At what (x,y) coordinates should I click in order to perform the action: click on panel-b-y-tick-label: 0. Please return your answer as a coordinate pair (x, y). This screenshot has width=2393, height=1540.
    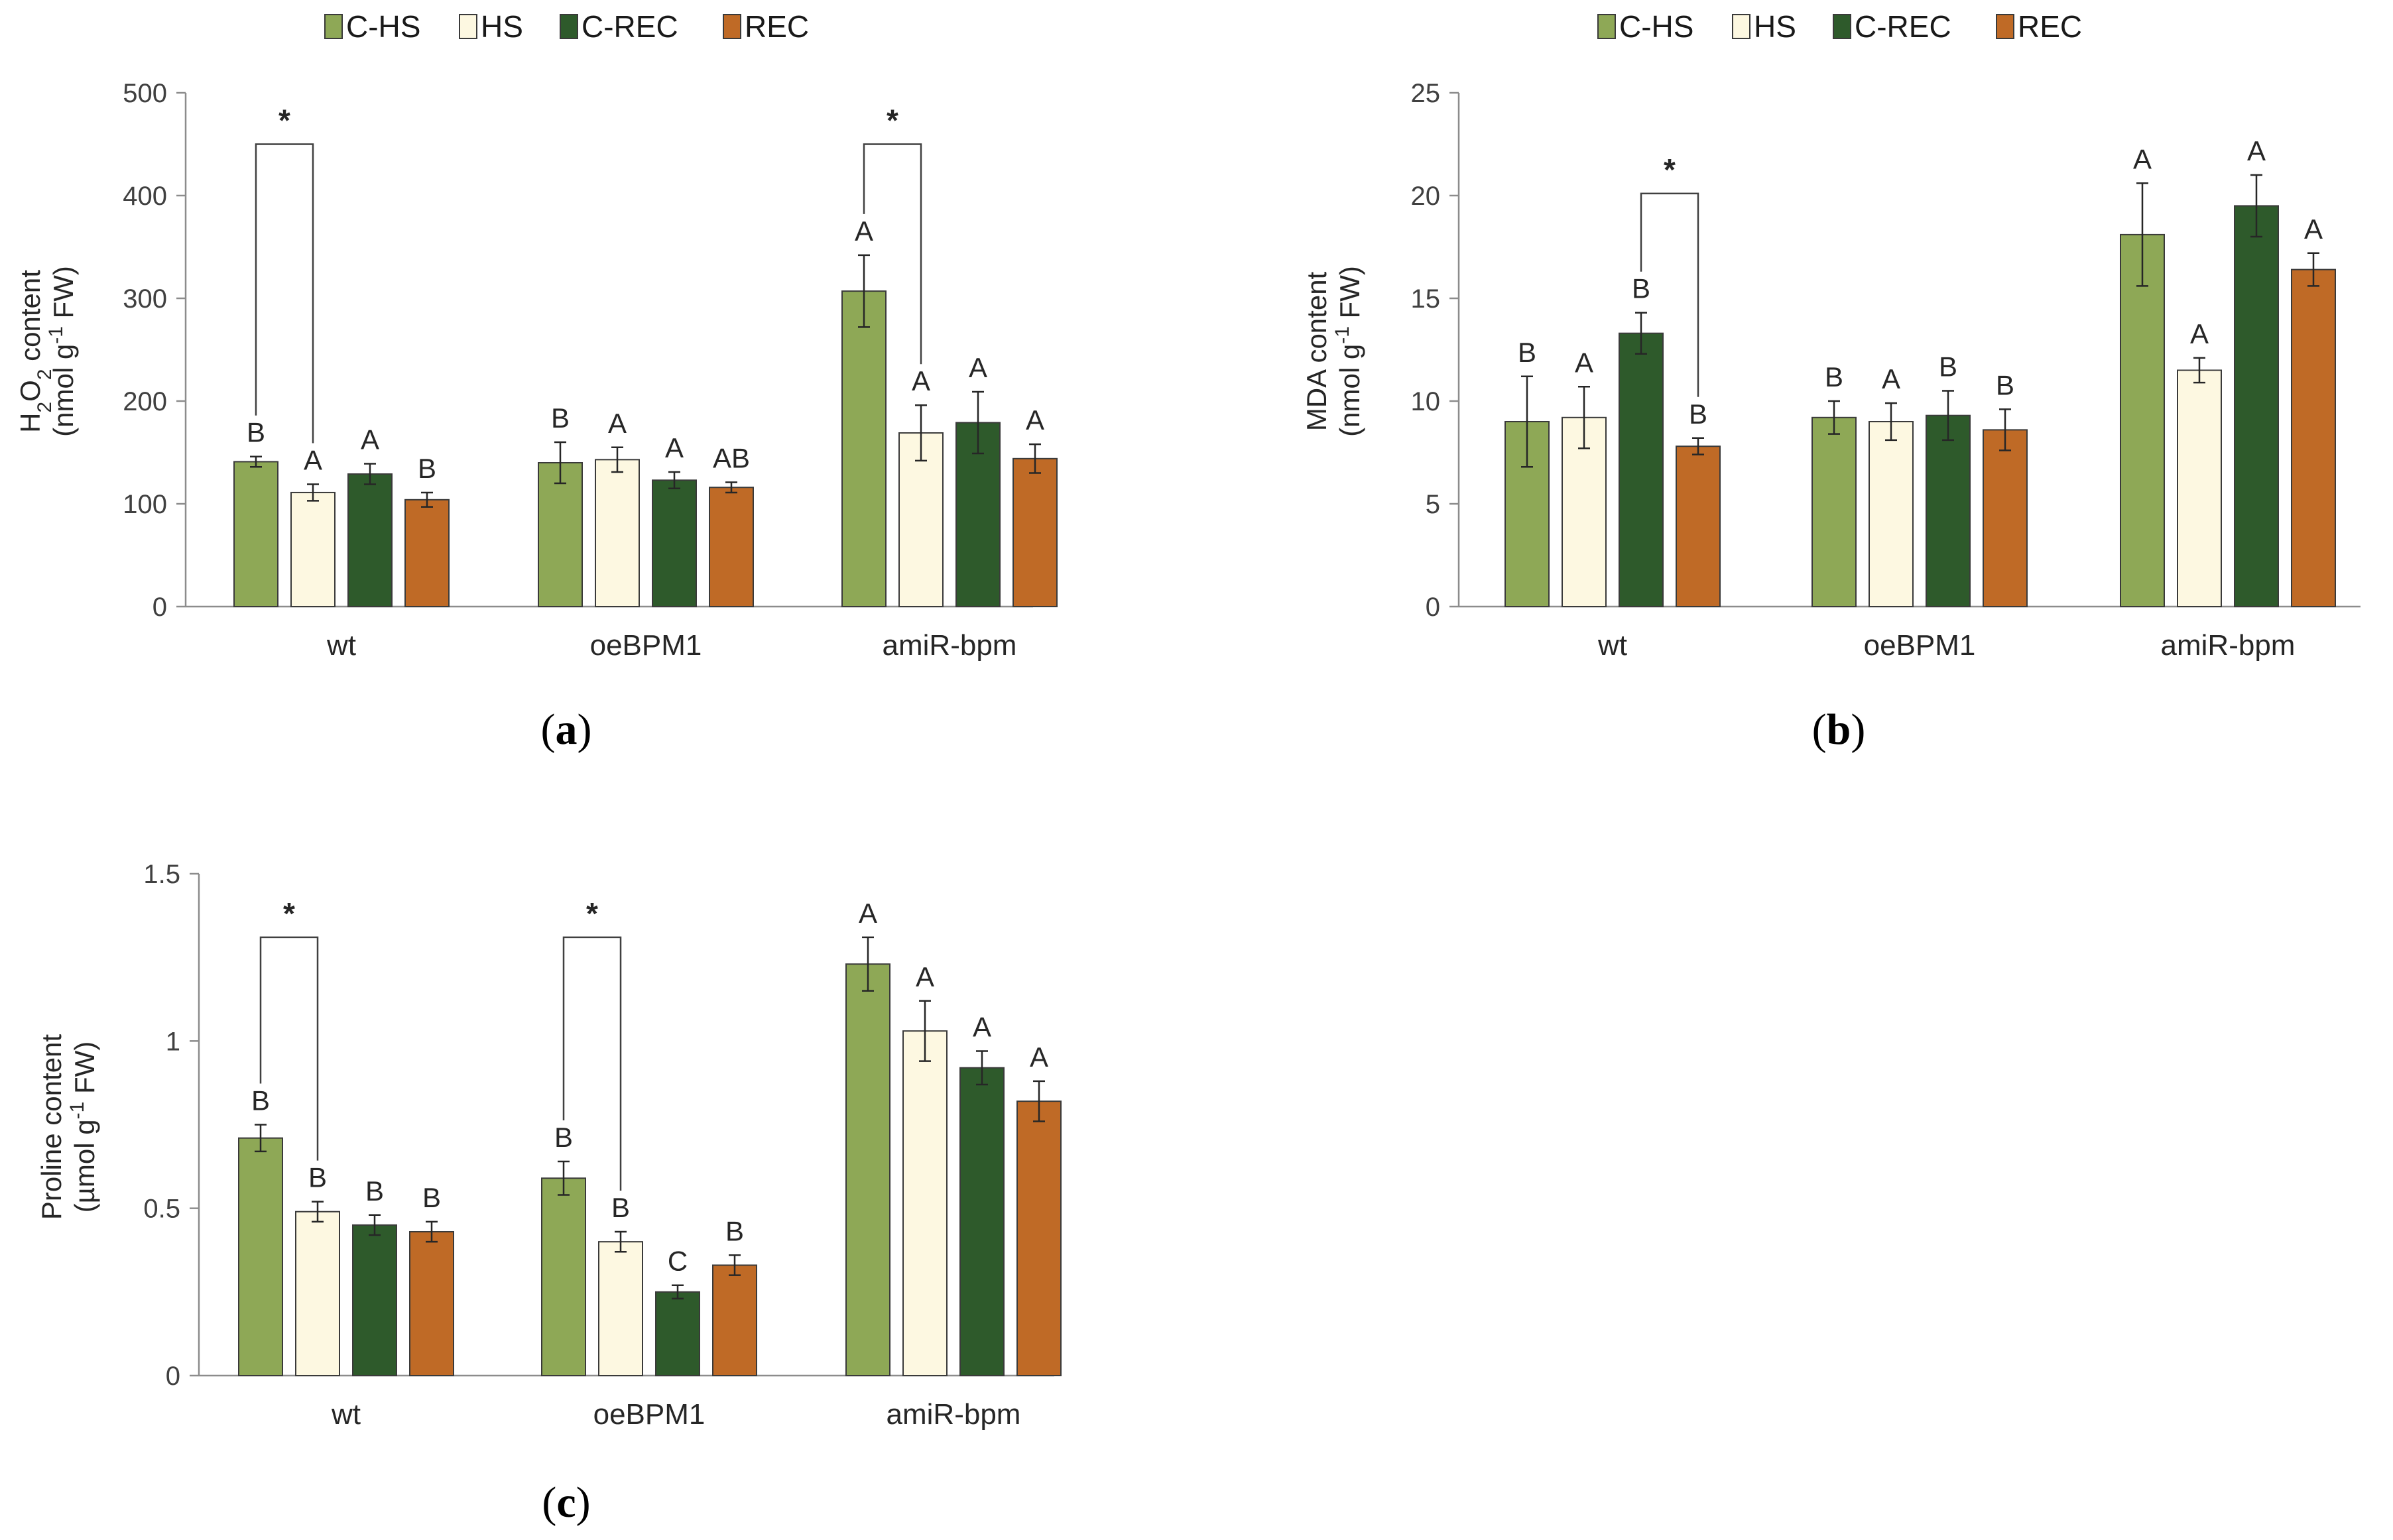
    Looking at the image, I should click on (1433, 607).